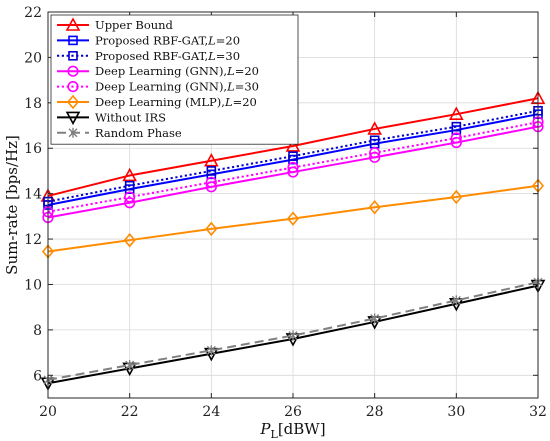  What do you see at coordinates (37, 376) in the screenshot?
I see `y-tick-label: 6` at bounding box center [37, 376].